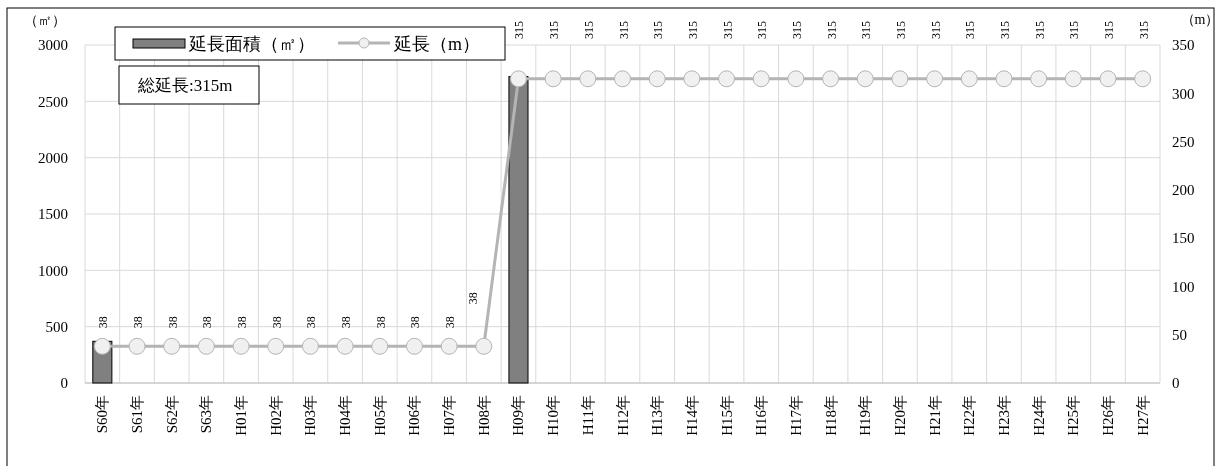 This screenshot has width=1221, height=466. I want to click on x-tick-label: H02年, so click(275, 415).